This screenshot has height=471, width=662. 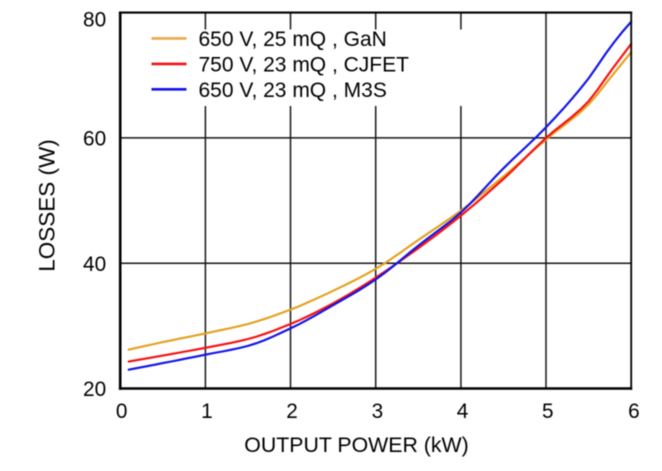 I want to click on svg-text: 650 V, 25 mQ , GaN, so click(x=293, y=39).